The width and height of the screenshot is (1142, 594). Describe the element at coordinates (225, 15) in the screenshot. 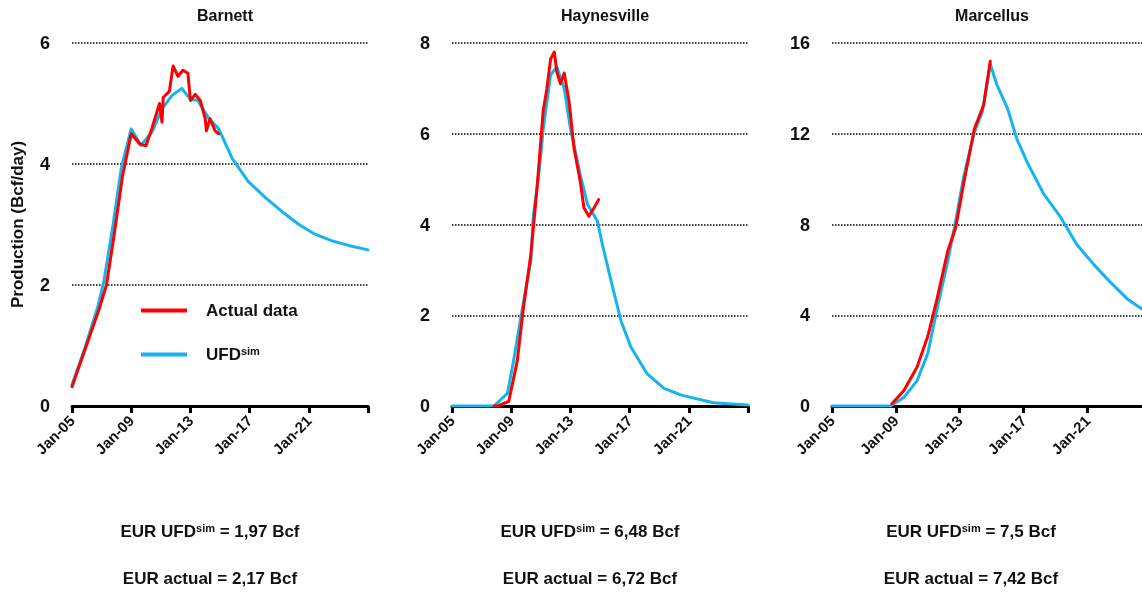

I see `chart-title: Barnett` at that location.